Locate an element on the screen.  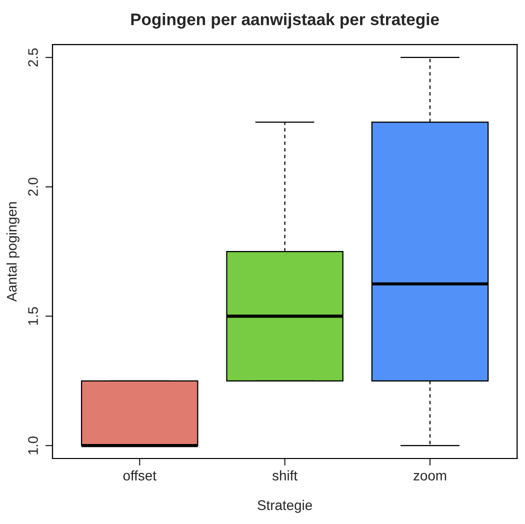
y-tick-label: 1.0 is located at coordinates (33, 445).